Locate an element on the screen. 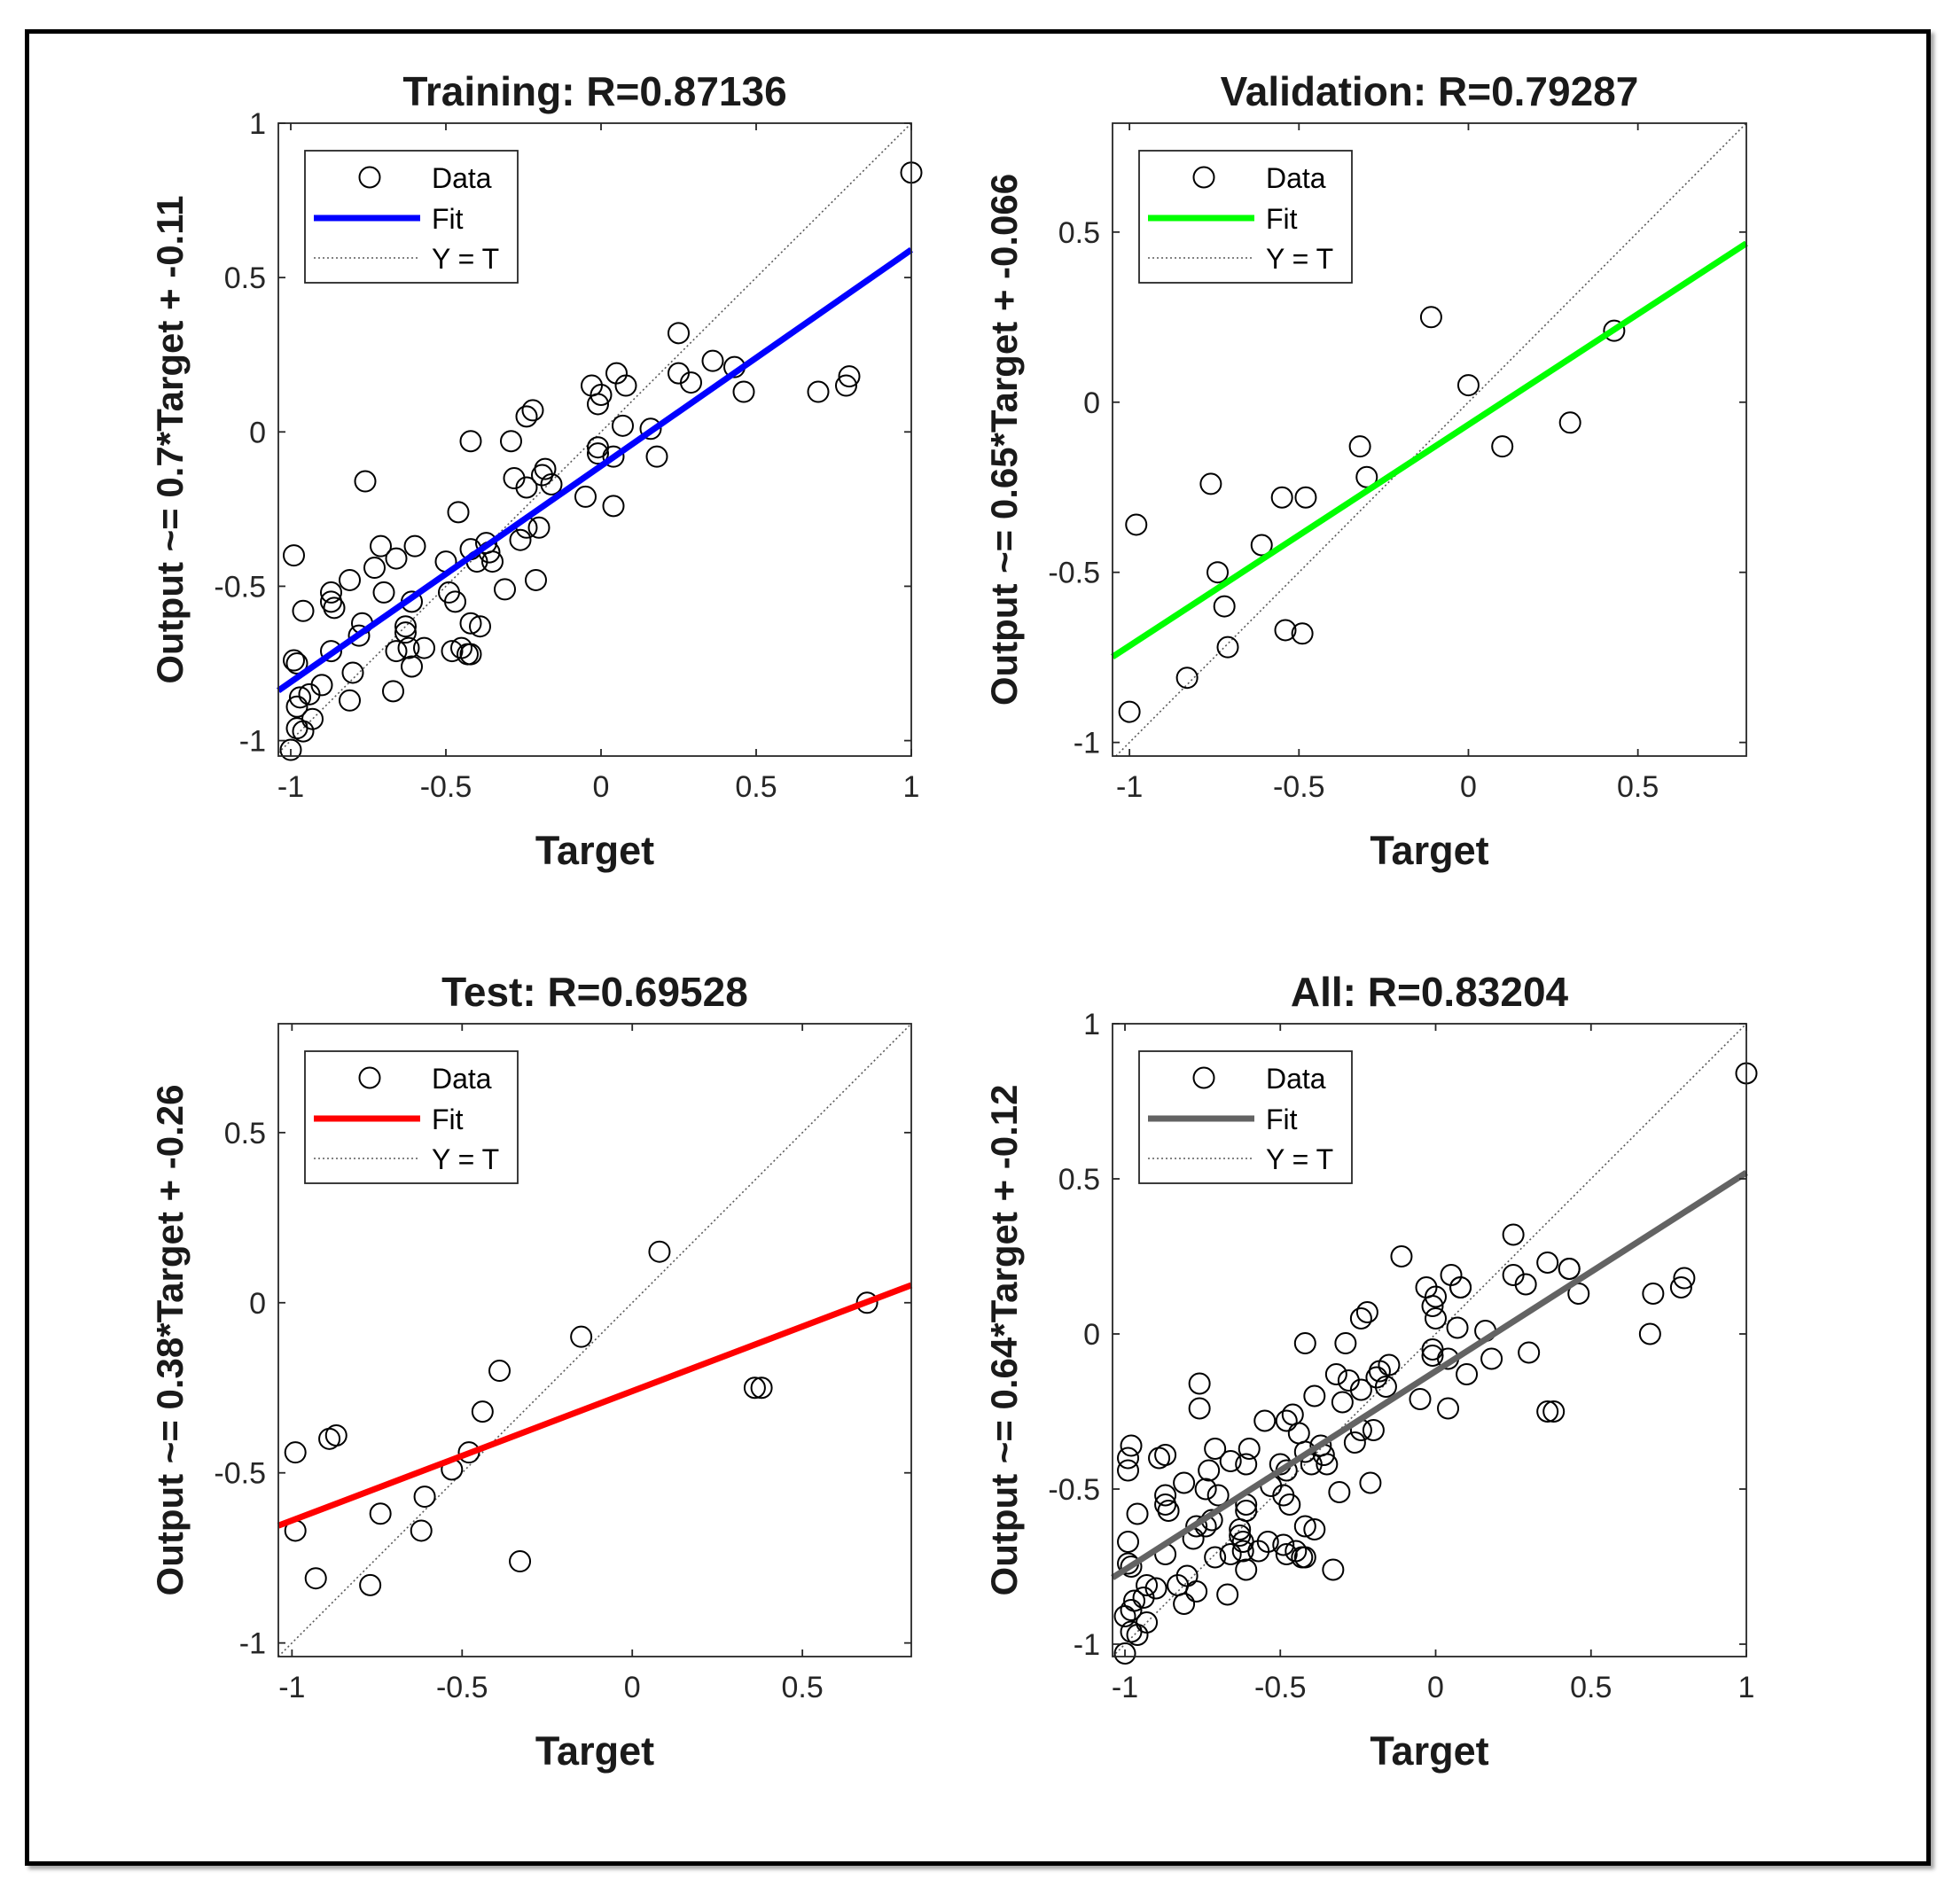 The height and width of the screenshot is (1895, 1960). legend-data-label: Data is located at coordinates (1296, 178).